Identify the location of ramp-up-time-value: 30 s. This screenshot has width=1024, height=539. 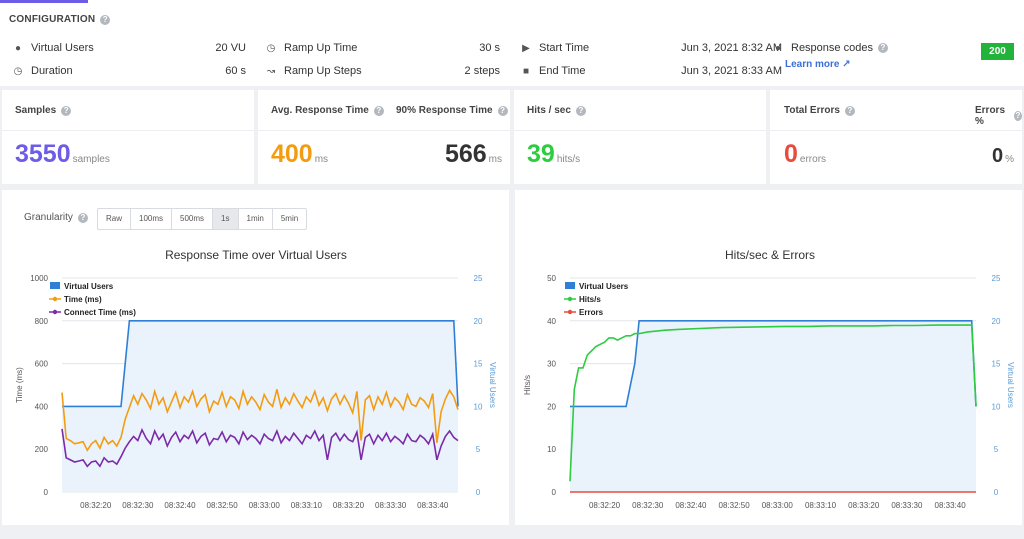
(489, 48).